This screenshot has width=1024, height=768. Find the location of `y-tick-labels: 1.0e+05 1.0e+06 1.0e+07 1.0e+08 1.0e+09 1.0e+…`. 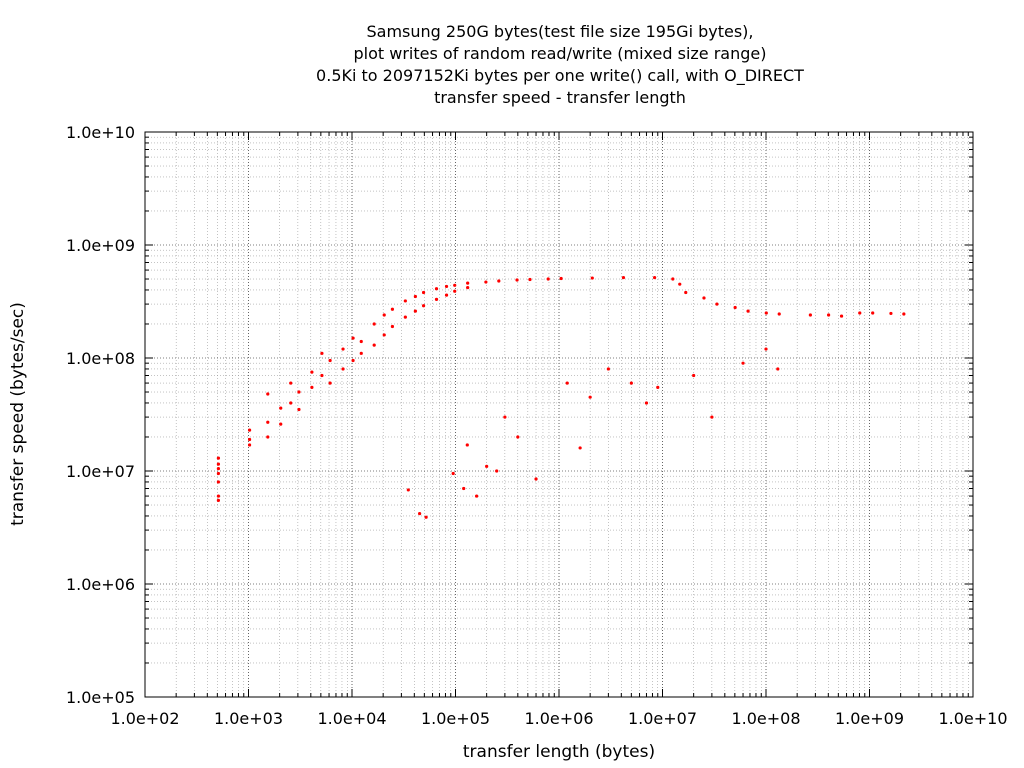

y-tick-labels: 1.0e+05 1.0e+06 1.0e+07 1.0e+08 1.0e+09 1.0e+… is located at coordinates (100, 415).